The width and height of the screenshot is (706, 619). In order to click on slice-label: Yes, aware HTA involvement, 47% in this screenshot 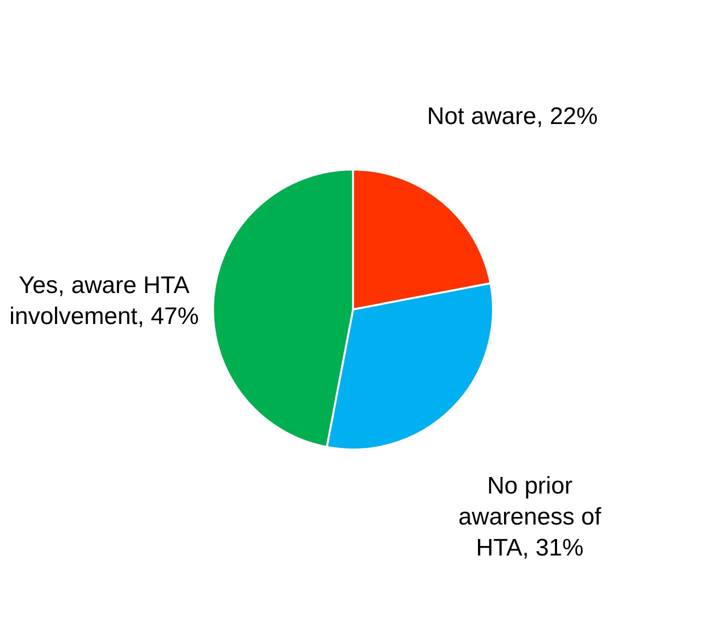, I will do `click(104, 301)`.